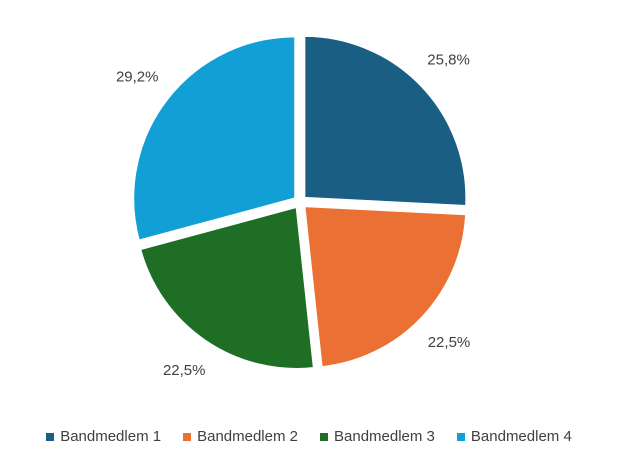  I want to click on legend-item-1: Bandmedlem 1, so click(103, 436).